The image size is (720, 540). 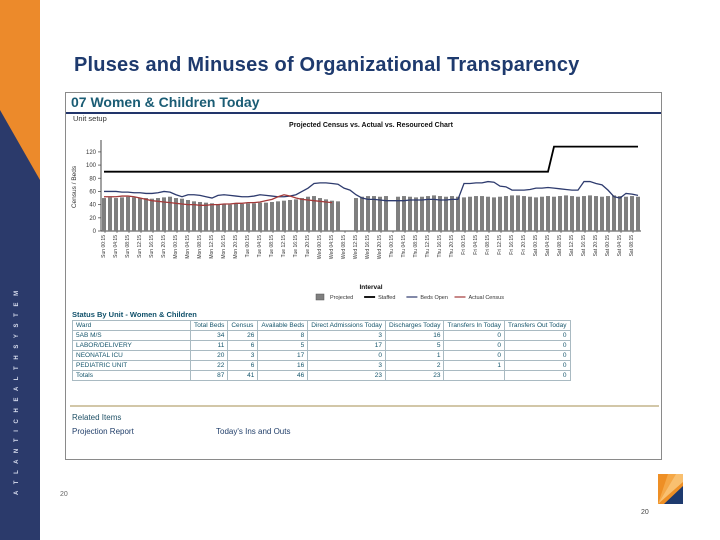 I want to click on svg-text: Thu 16:15, so click(x=440, y=246).